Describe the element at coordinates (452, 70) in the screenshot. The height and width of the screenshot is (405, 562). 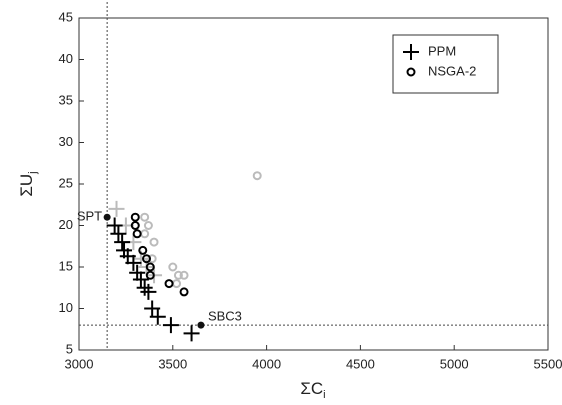
I see `legend-label: NSGA-2` at that location.